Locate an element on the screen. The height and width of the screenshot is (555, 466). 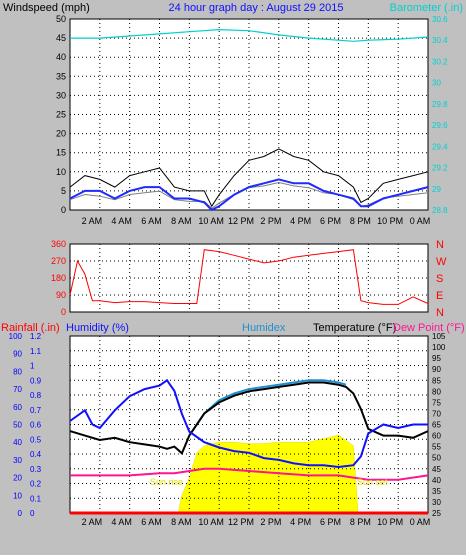
direction-tick: 360 is located at coordinates (58, 244).